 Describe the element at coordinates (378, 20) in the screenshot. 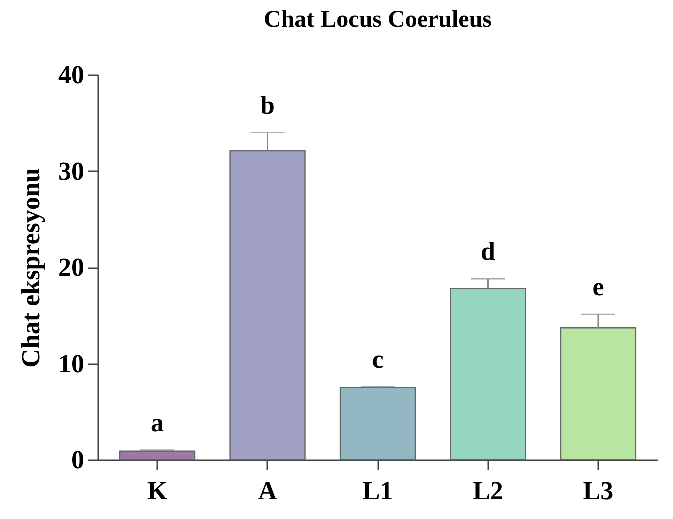

I see `chart-title: Chat Locus Coeruleus` at that location.